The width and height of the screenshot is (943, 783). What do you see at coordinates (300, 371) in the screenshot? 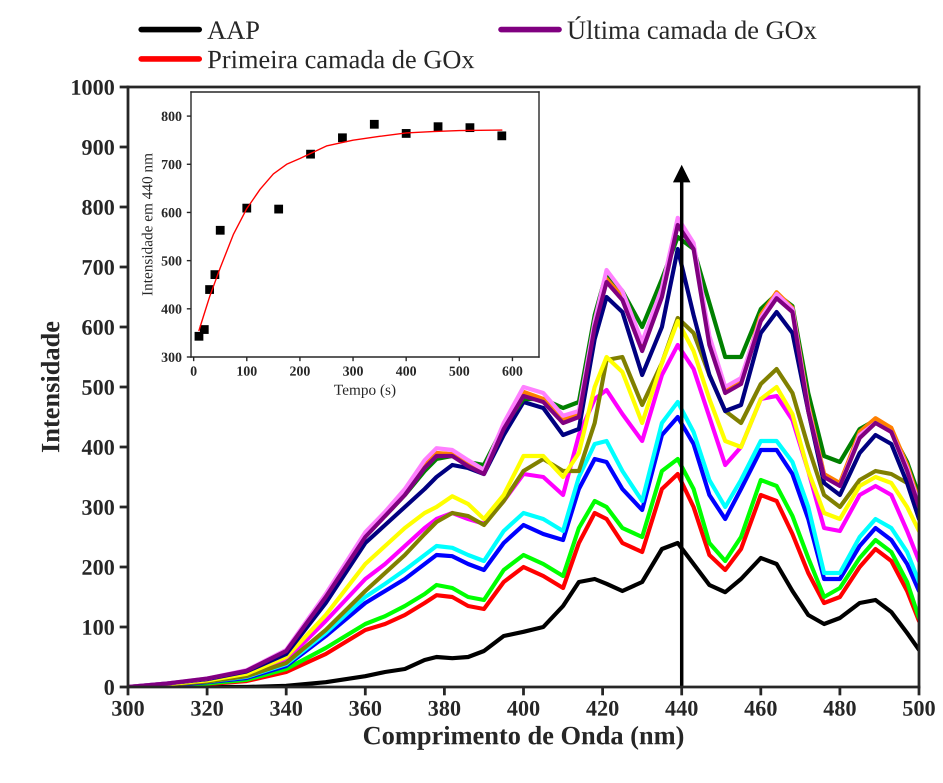
I see `x-tick-label: 200` at bounding box center [300, 371].